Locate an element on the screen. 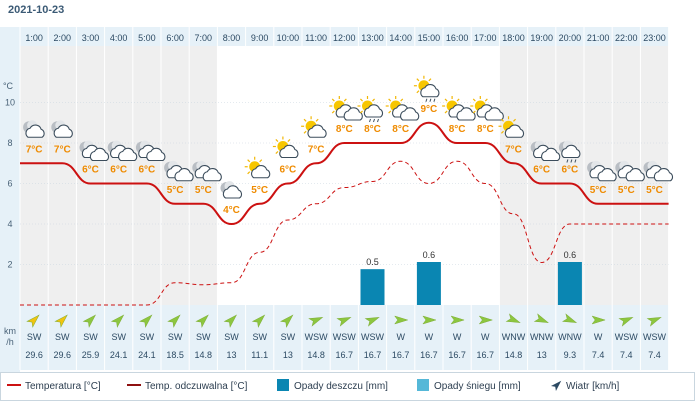 The width and height of the screenshot is (695, 408). wind-speed: 18.5 is located at coordinates (175, 355).